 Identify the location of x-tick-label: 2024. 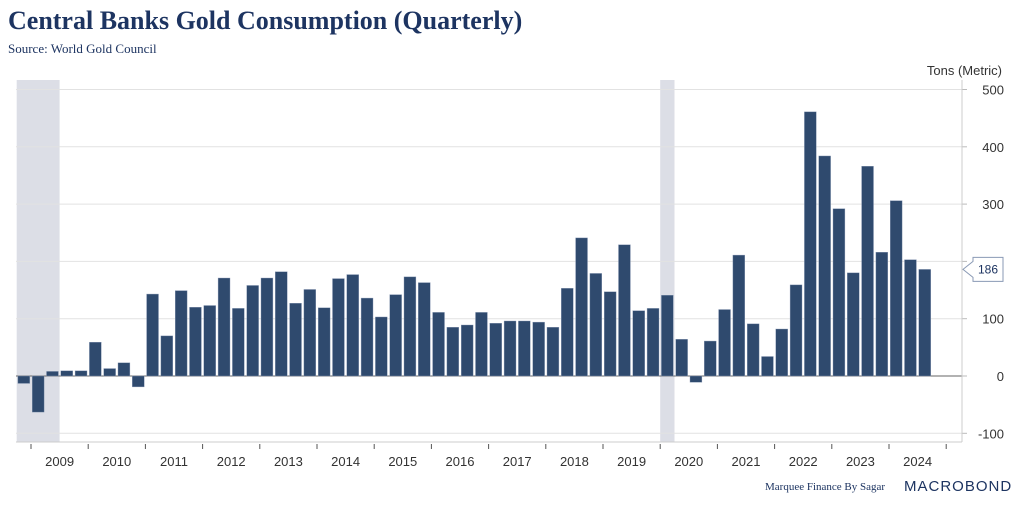
(917, 461).